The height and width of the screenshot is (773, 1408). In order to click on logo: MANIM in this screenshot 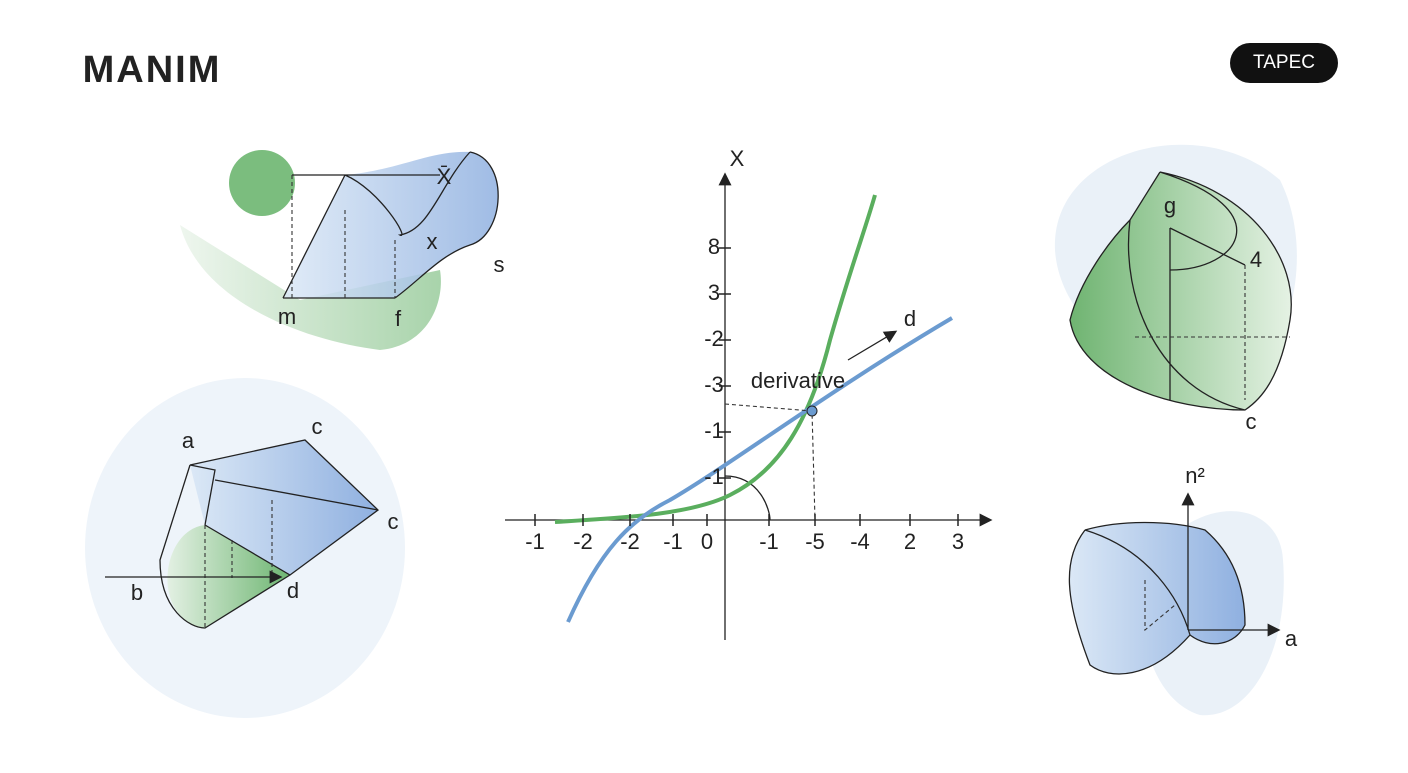, I will do `click(152, 70)`.